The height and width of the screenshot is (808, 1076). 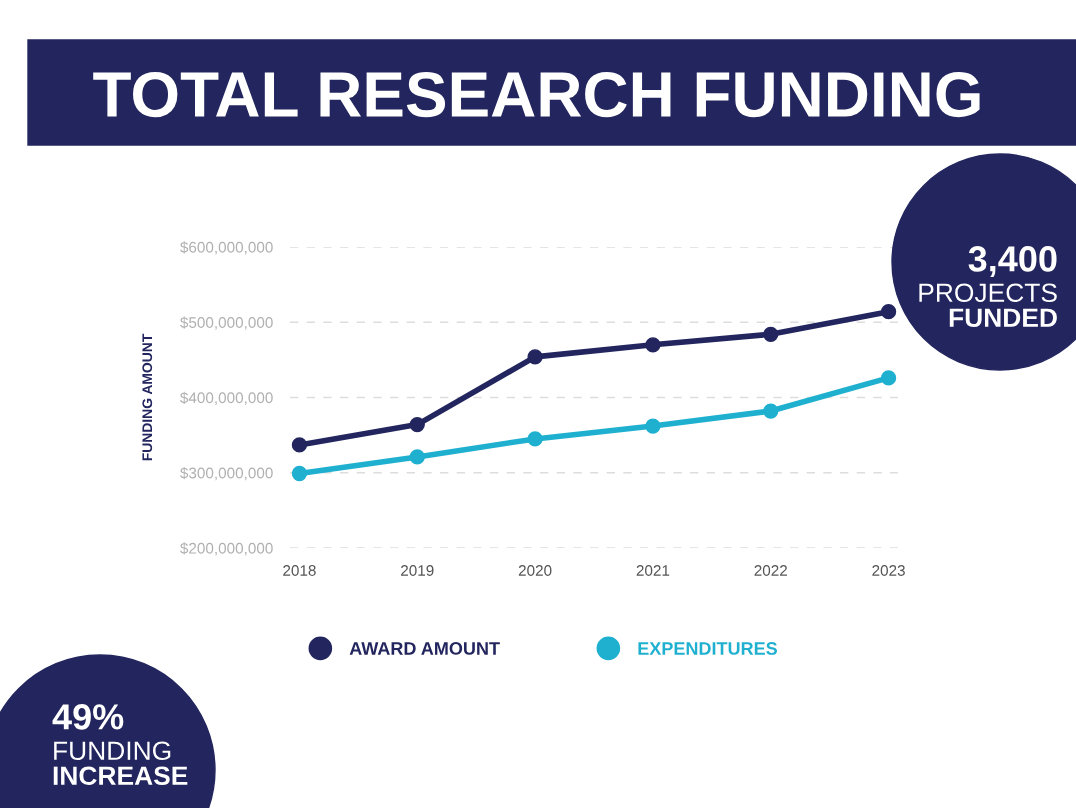 I want to click on legend-label: EXPENDITURES, so click(x=707, y=648).